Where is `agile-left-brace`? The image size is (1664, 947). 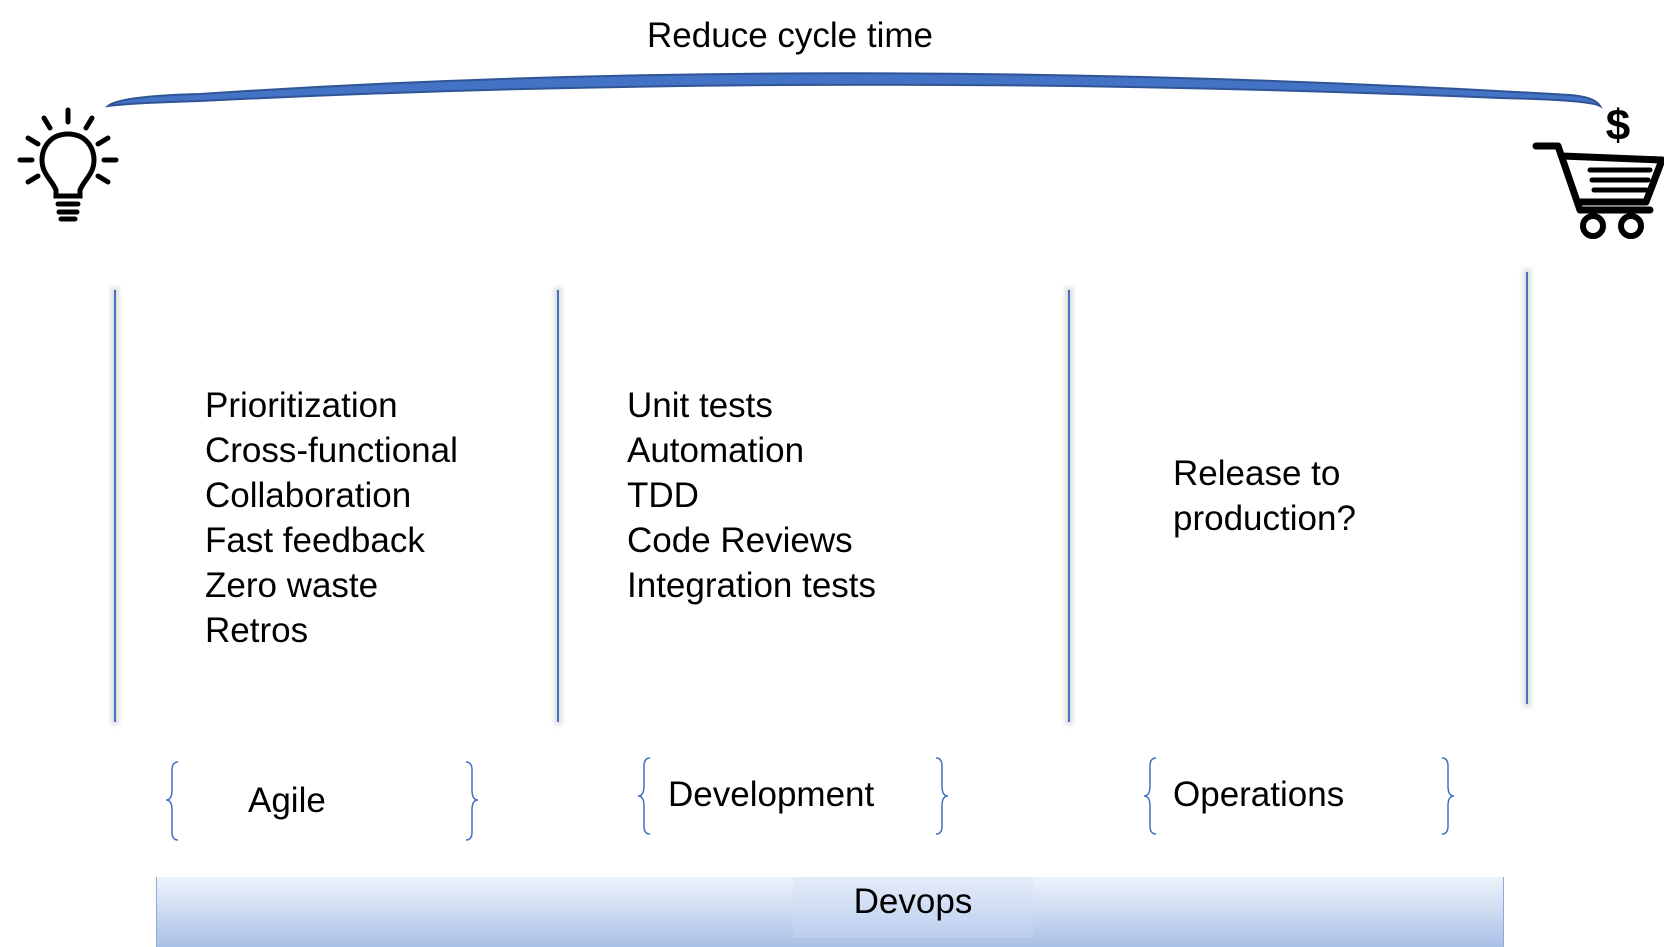 agile-left-brace is located at coordinates (172, 801).